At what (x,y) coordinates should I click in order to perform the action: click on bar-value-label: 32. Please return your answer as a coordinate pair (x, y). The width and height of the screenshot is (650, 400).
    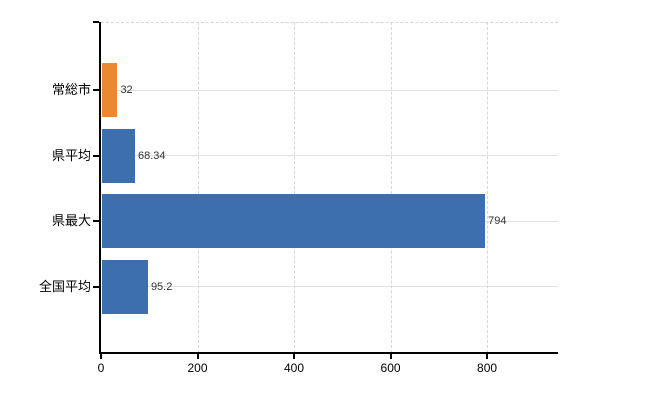
    Looking at the image, I should click on (126, 90).